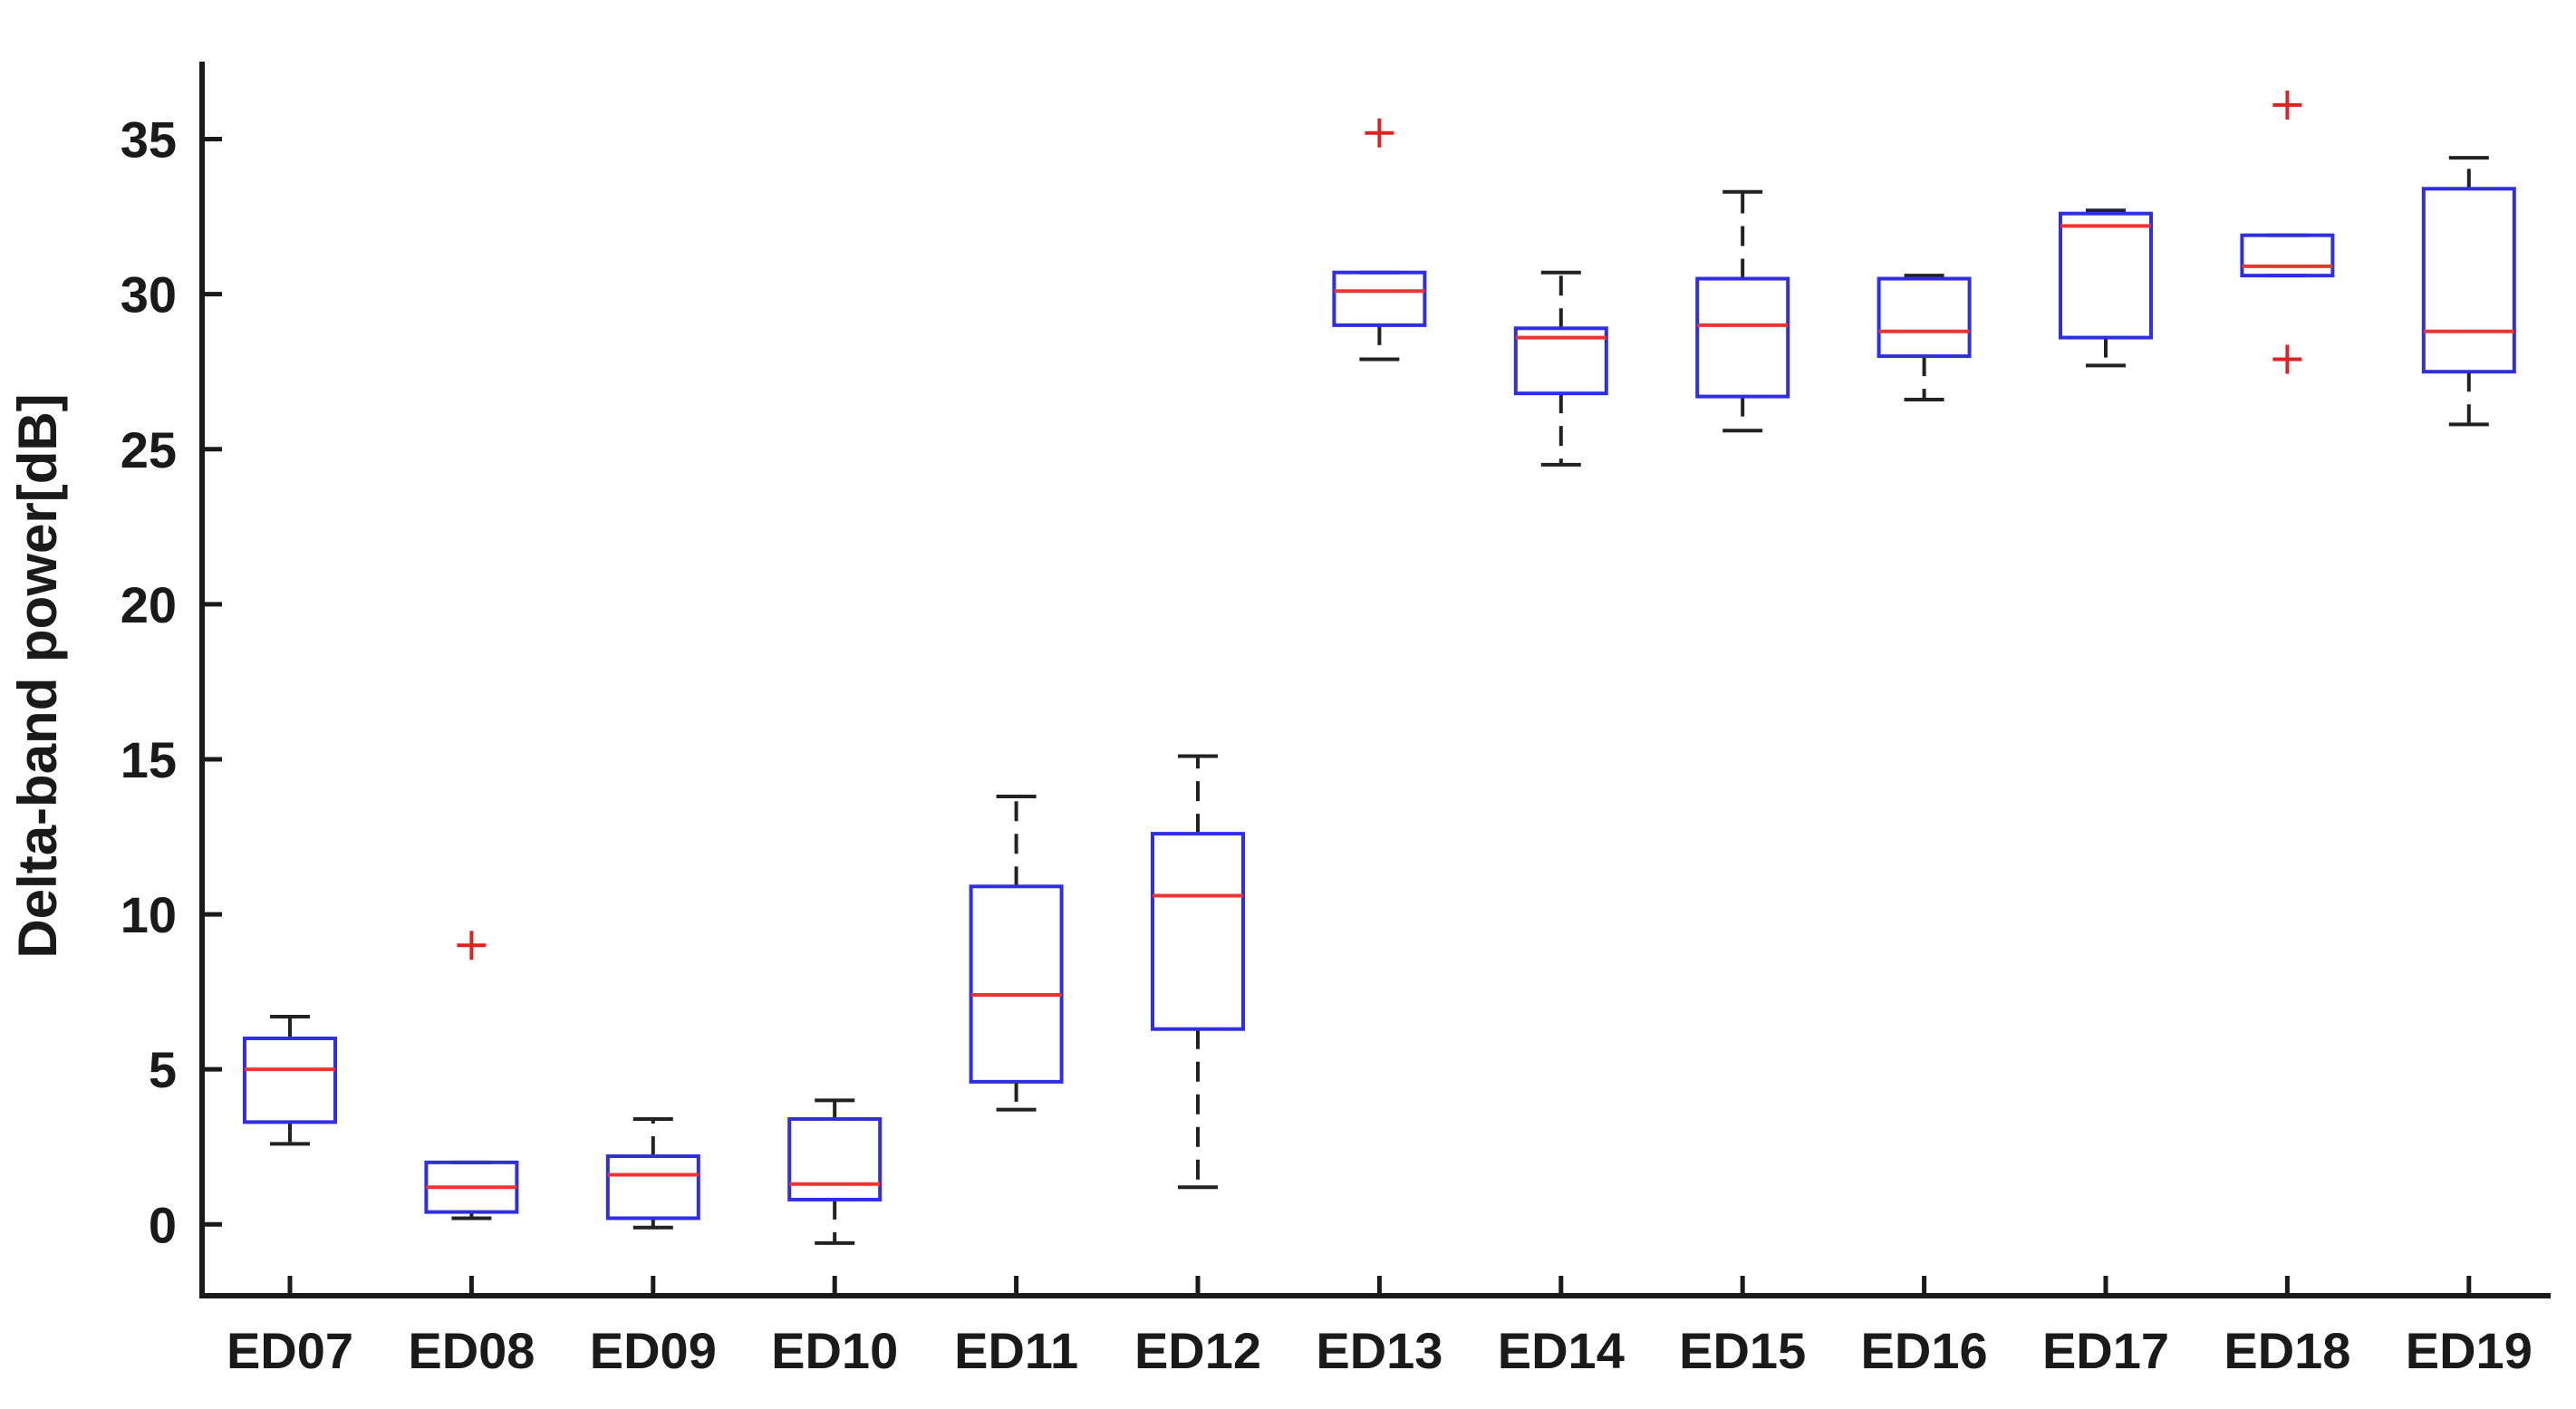 The image size is (2576, 1409). I want to click on y-tick-label: 30, so click(149, 294).